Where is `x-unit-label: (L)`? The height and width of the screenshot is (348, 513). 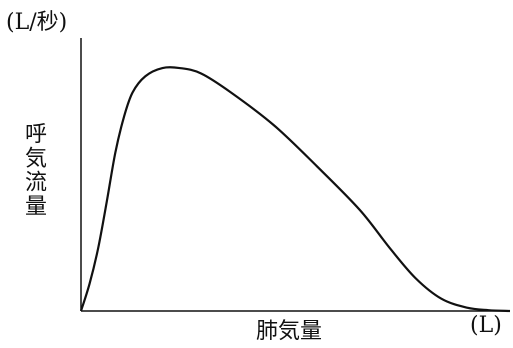
x-unit-label: (L) is located at coordinates (486, 325).